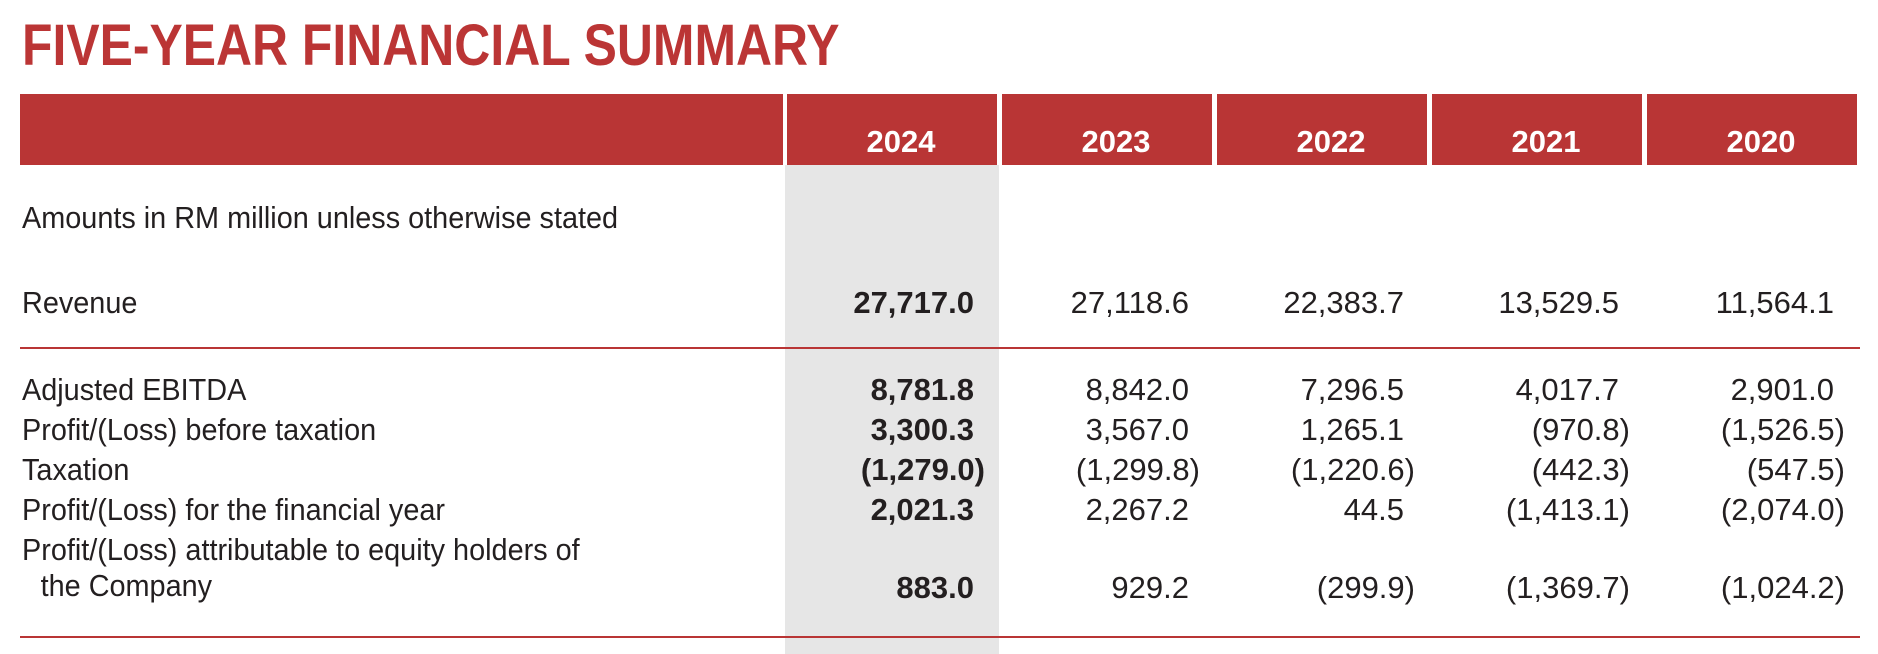  I want to click on table-cell: 2,021.3, so click(880, 510).